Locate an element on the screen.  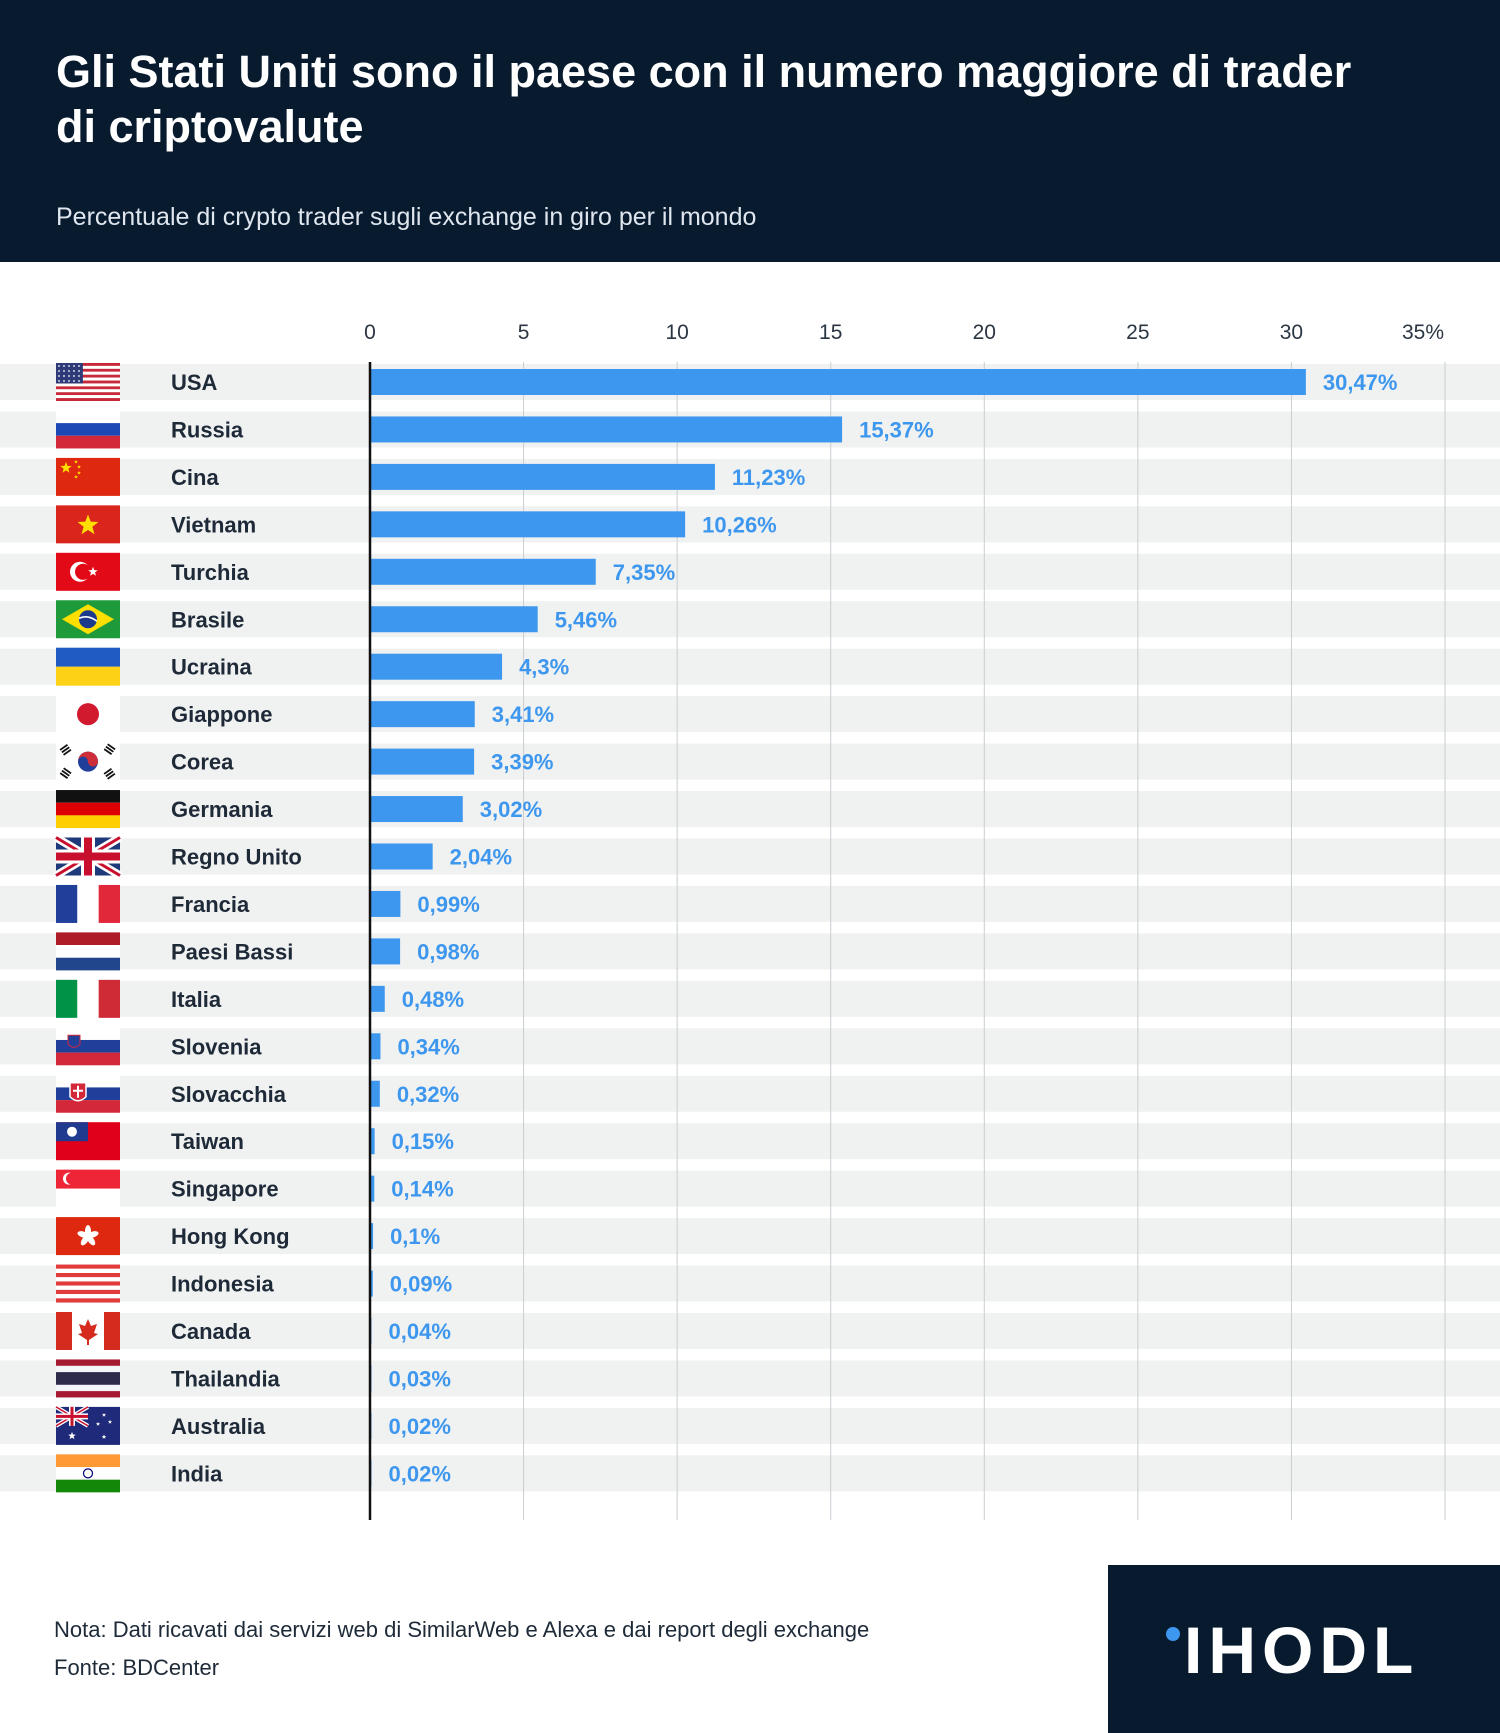
logo-dot is located at coordinates (1173, 1634).